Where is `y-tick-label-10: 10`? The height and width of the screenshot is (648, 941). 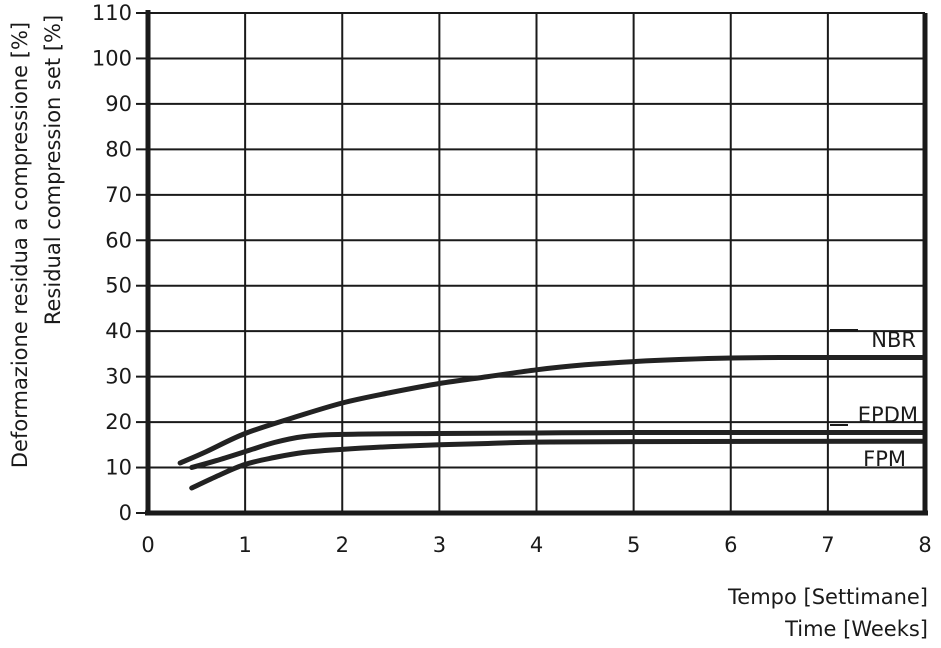 y-tick-label-10: 10 is located at coordinates (118, 468).